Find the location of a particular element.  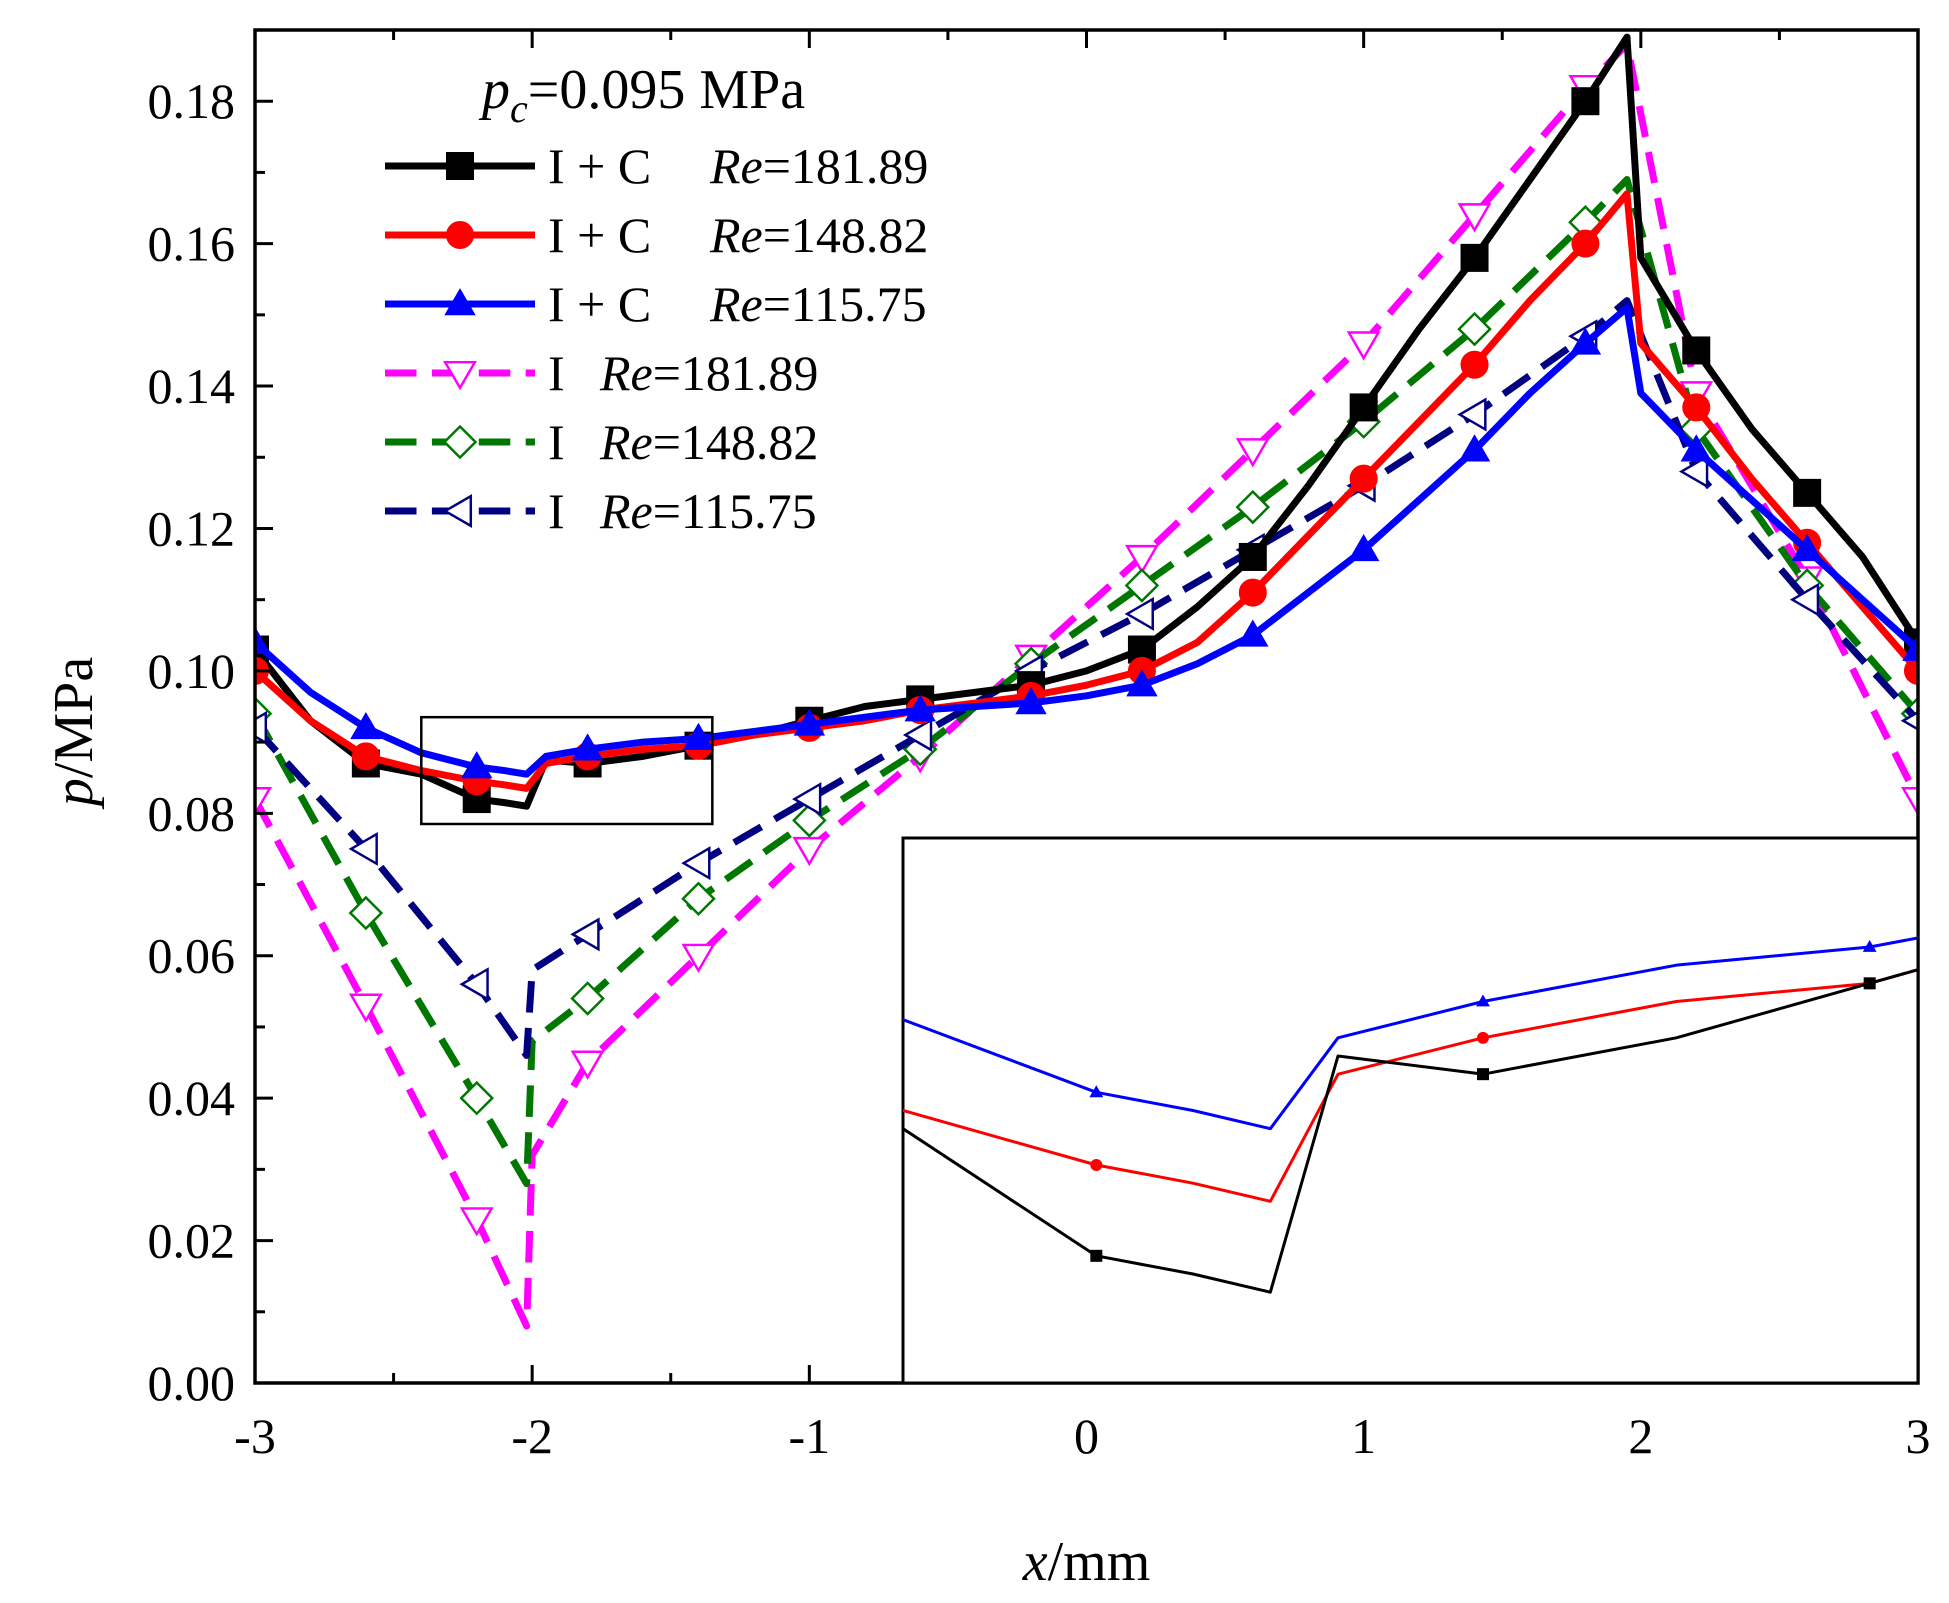

x-tick-label: 2 is located at coordinates (1640, 1436).